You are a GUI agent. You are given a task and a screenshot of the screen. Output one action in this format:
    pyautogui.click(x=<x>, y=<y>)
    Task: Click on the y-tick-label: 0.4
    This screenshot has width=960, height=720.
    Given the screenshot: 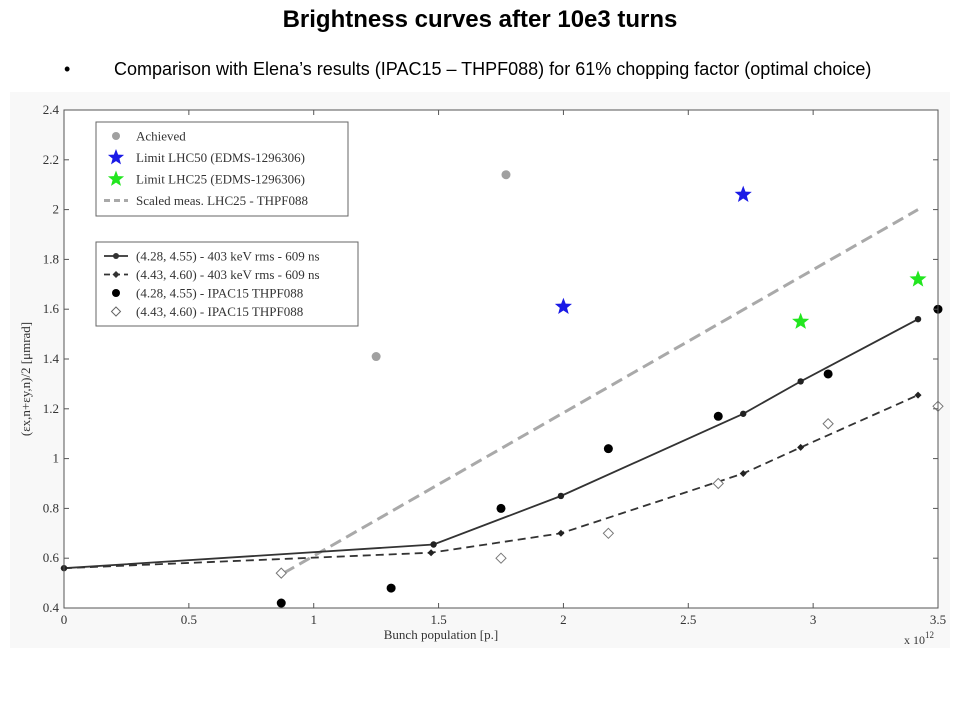 What is the action you would take?
    pyautogui.click(x=51, y=607)
    